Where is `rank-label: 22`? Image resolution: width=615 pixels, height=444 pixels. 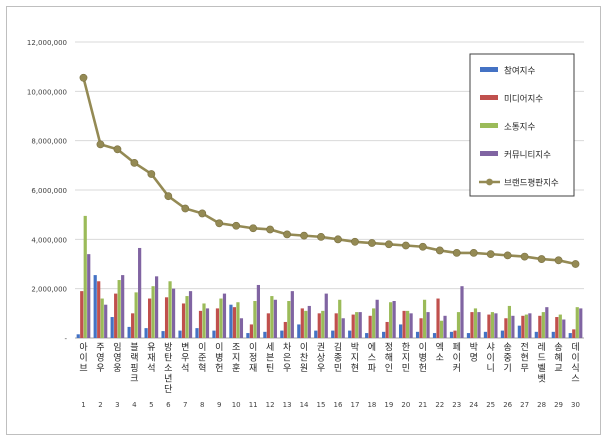 rank-label: 22 is located at coordinates (439, 405).